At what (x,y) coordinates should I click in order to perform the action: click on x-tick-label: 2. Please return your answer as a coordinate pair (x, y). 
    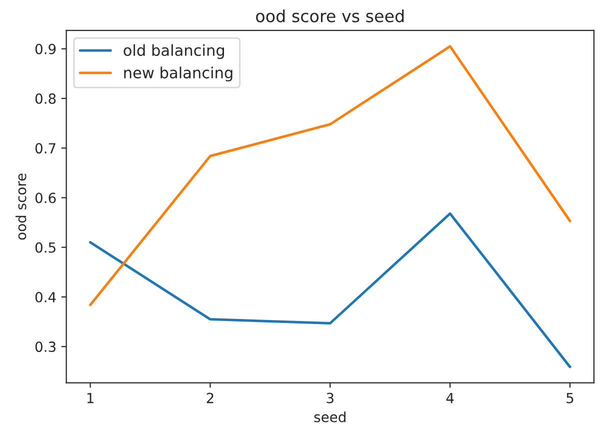
    Looking at the image, I should click on (210, 398).